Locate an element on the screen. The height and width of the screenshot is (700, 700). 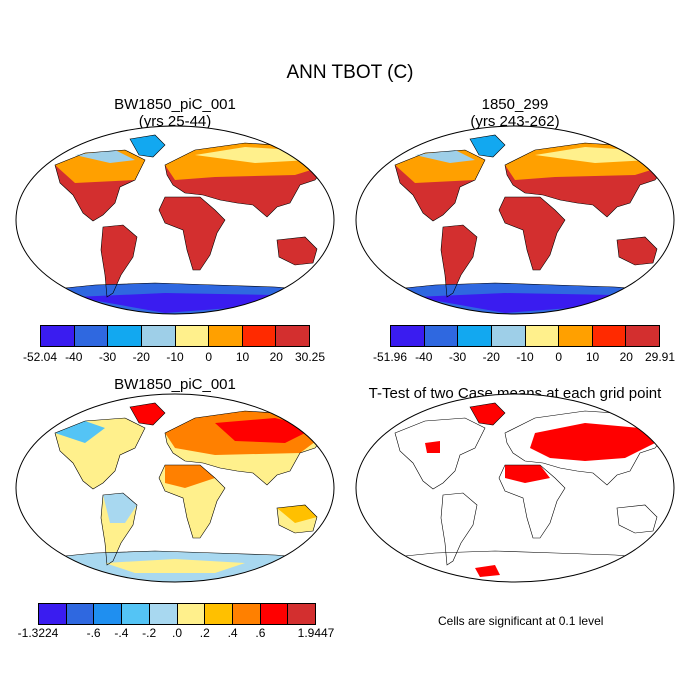
colorbar-tick-label: .6 is located at coordinates (260, 633).